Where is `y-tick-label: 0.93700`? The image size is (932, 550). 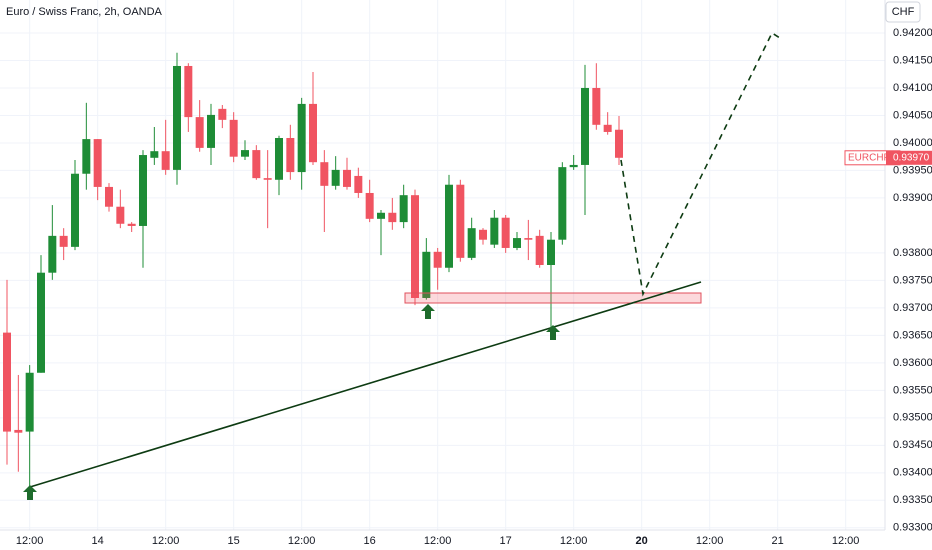
y-tick-label: 0.93700 is located at coordinates (912, 308).